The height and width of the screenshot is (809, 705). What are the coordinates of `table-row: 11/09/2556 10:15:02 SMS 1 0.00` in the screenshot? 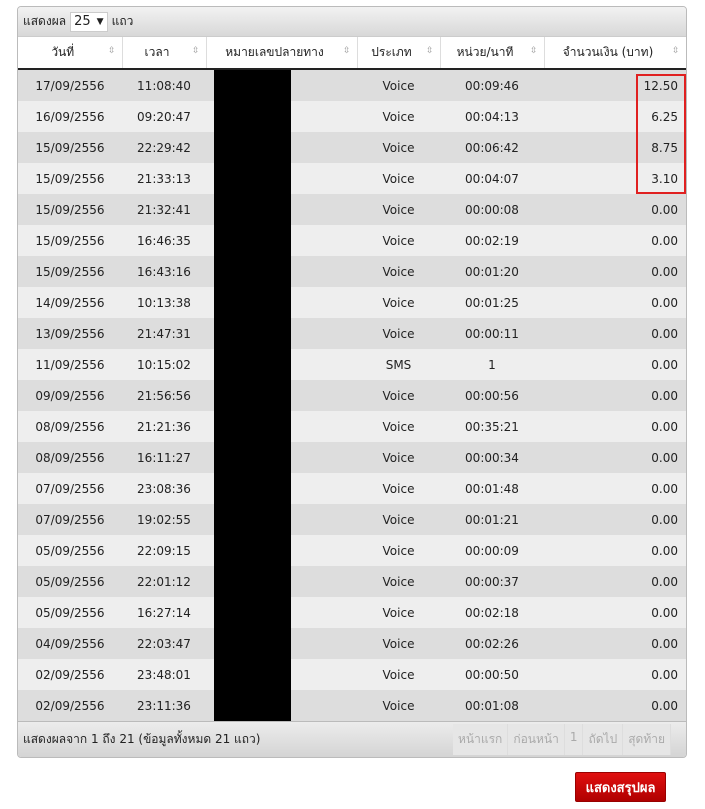 It's located at (352, 364).